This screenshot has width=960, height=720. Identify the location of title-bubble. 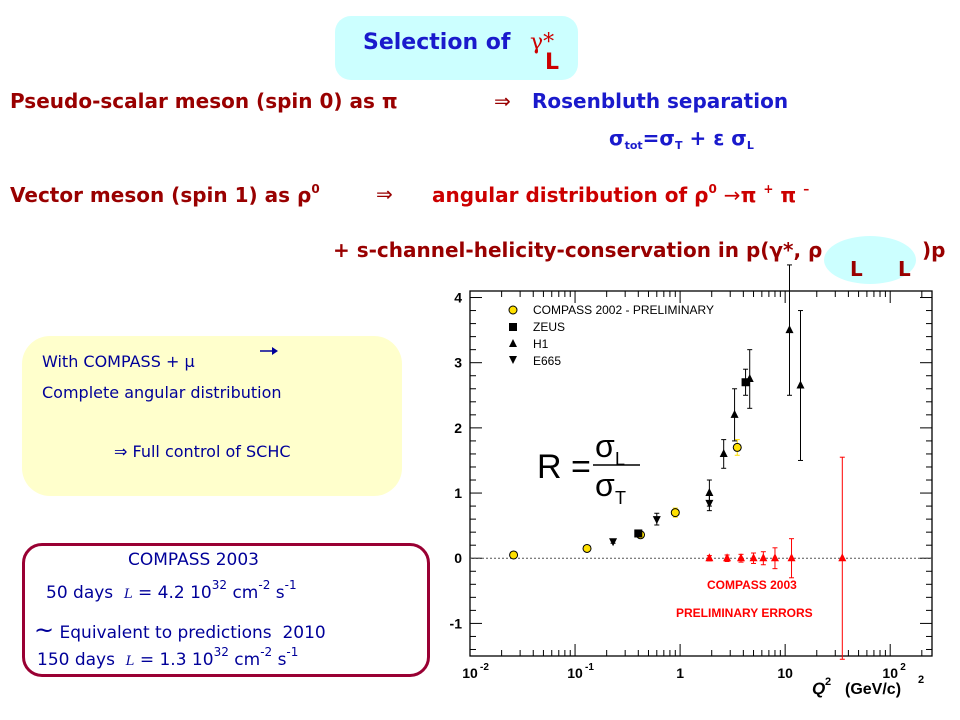
(456, 48).